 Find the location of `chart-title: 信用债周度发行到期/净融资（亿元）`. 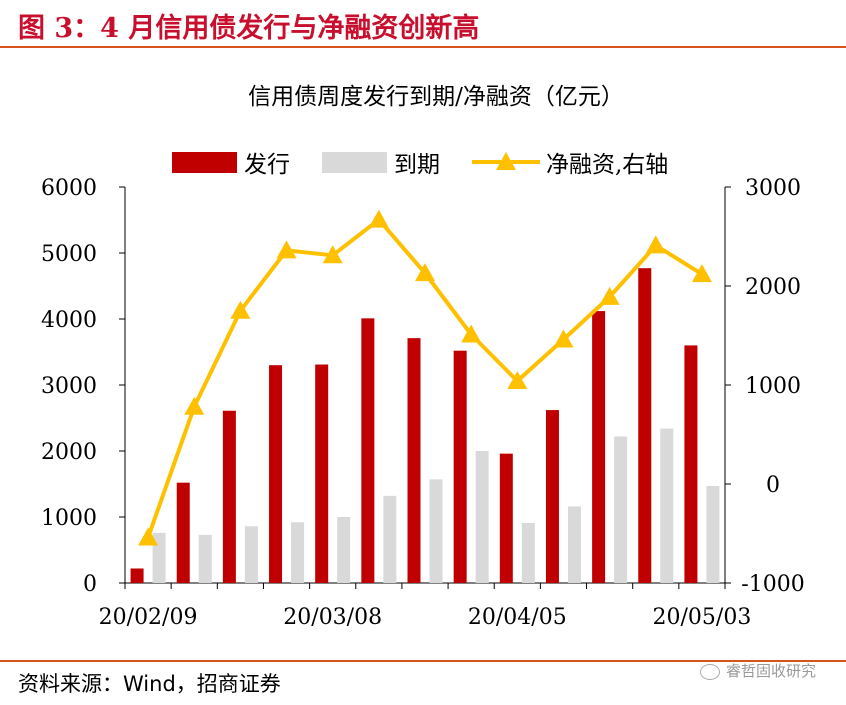

chart-title: 信用债周度发行到期/净融资（亿元） is located at coordinates (436, 97).